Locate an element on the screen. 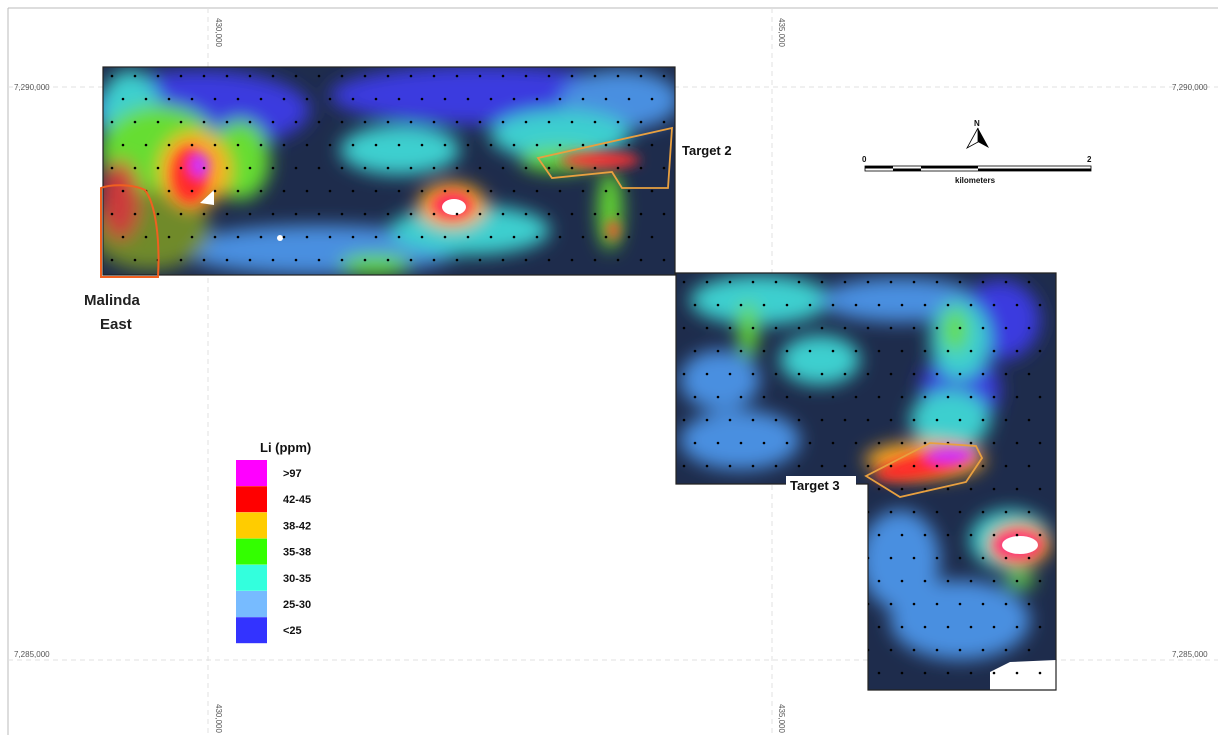 The width and height of the screenshot is (1218, 735). target-2-outline is located at coordinates (604, 157).